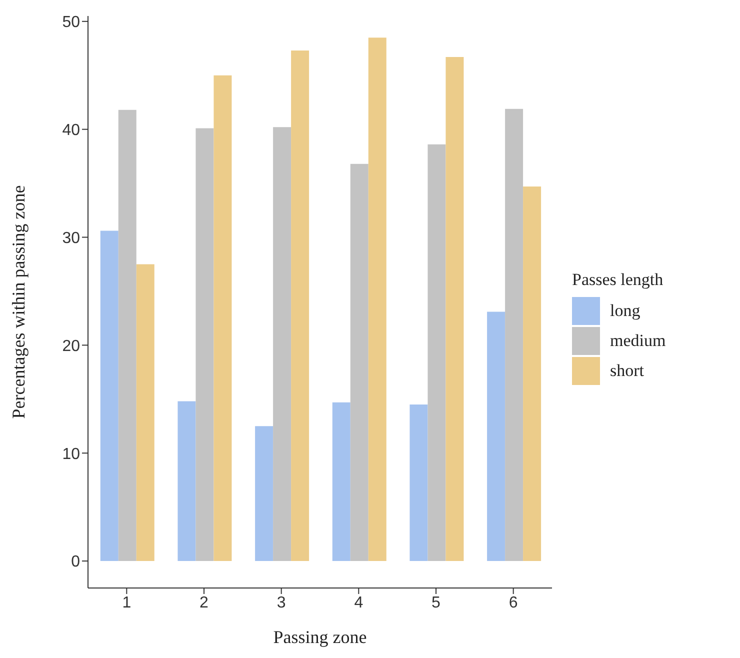  I want to click on y-tick-label: 10, so click(71, 454).